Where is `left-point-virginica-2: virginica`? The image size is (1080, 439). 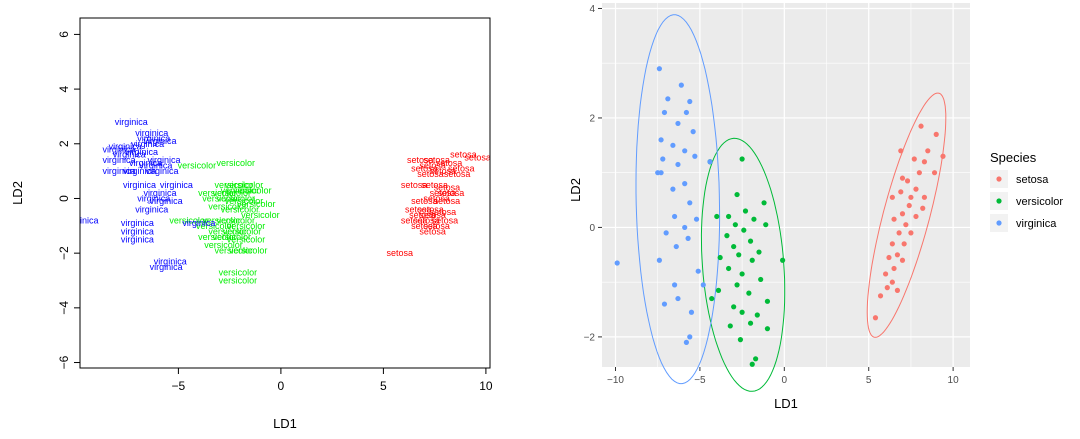 left-point-virginica-2: virginica is located at coordinates (153, 138).